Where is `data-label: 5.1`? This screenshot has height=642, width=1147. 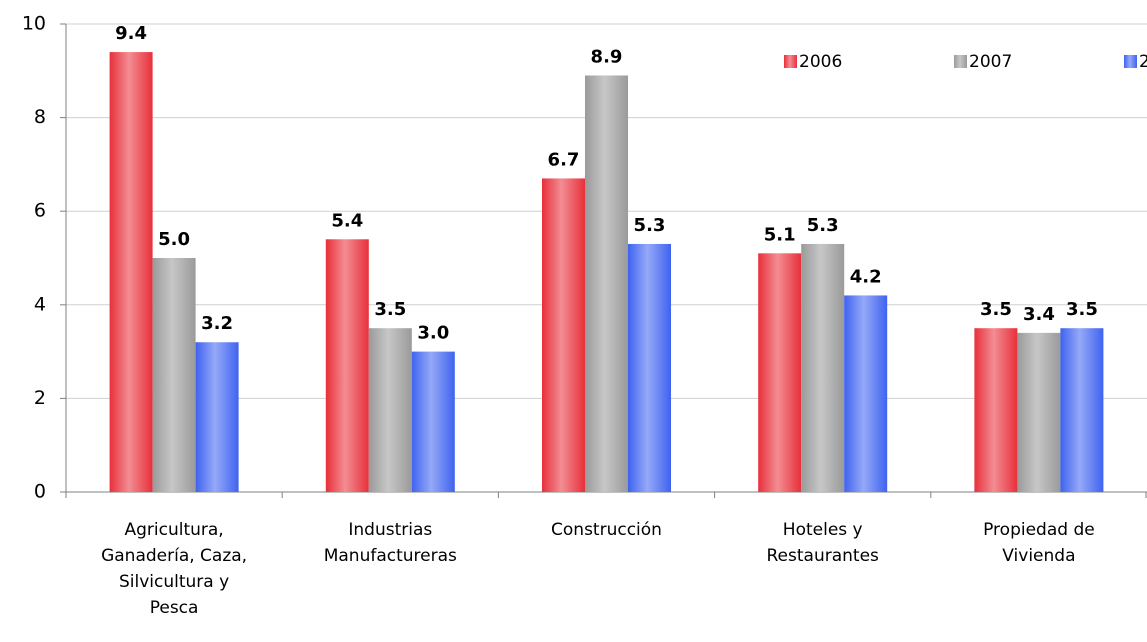 data-label: 5.1 is located at coordinates (780, 234).